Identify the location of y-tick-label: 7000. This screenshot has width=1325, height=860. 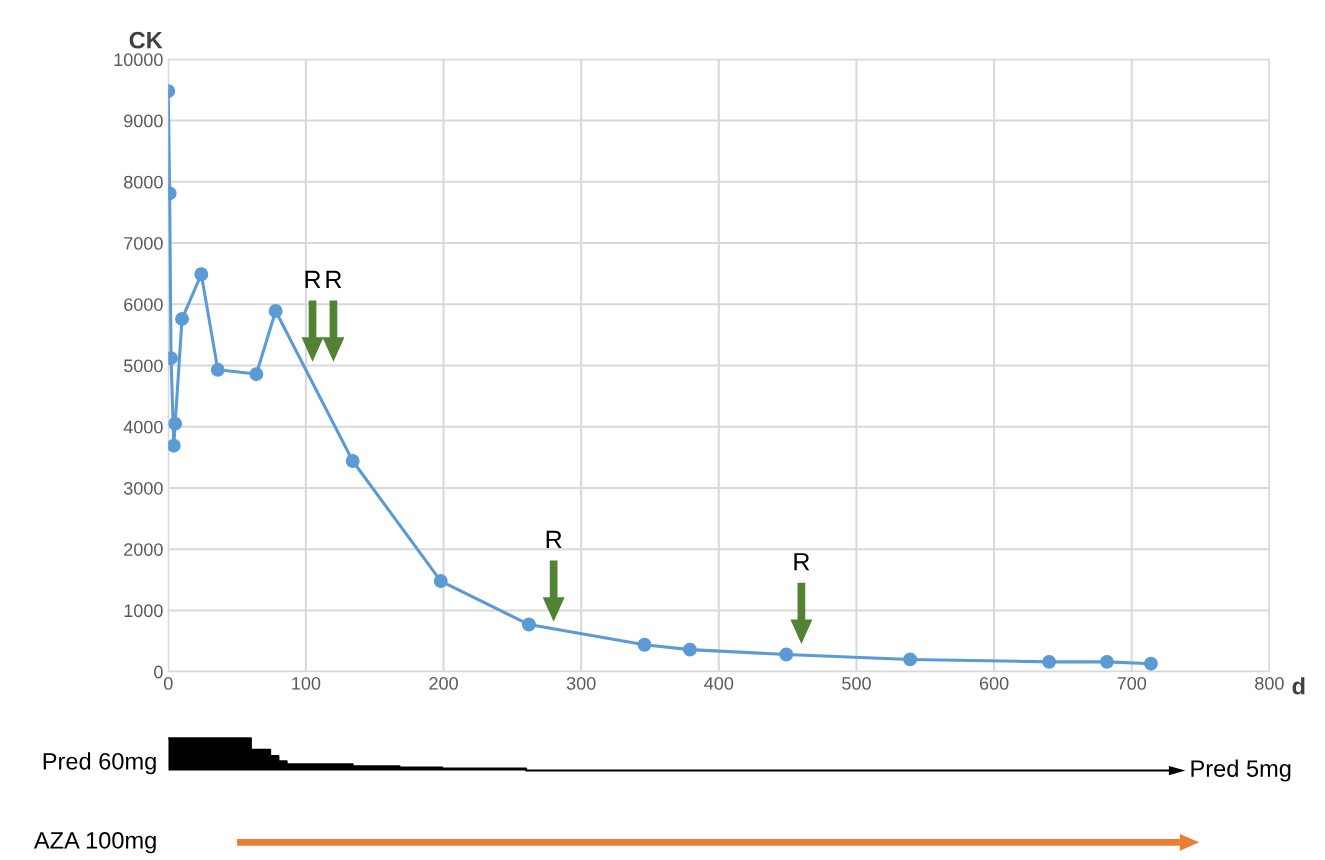
(143, 243).